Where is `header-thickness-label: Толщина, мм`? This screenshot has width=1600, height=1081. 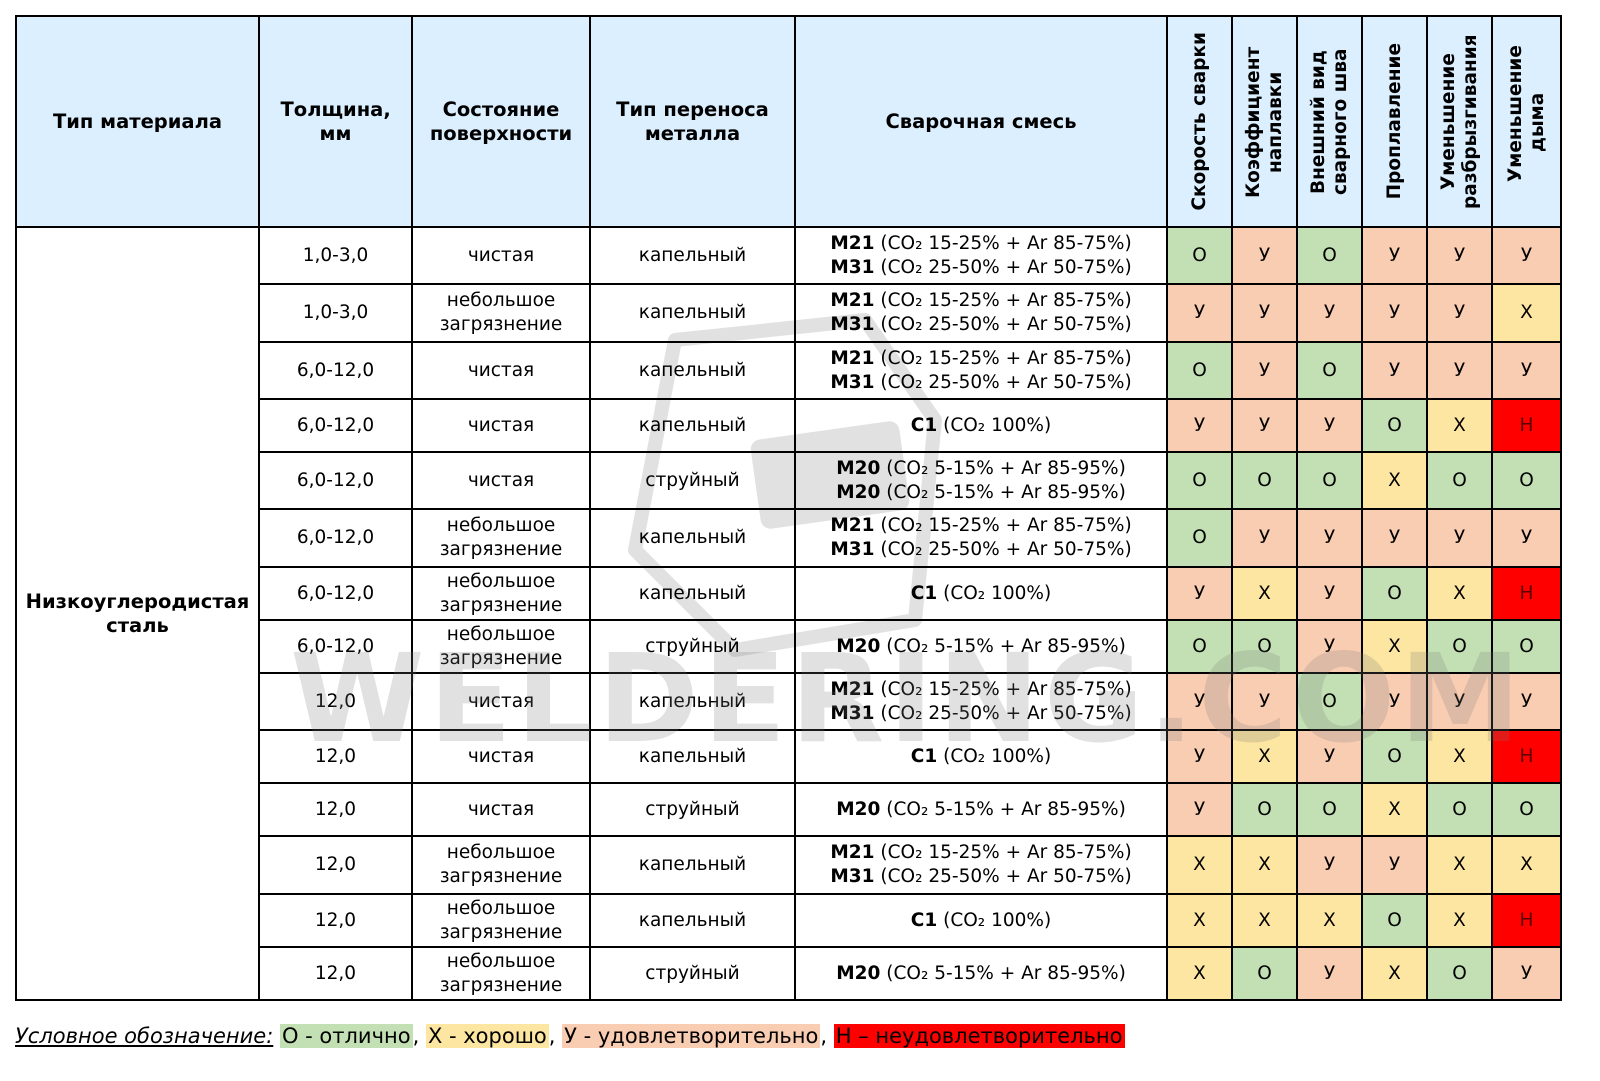
header-thickness-label: Толщина, мм is located at coordinates (335, 121).